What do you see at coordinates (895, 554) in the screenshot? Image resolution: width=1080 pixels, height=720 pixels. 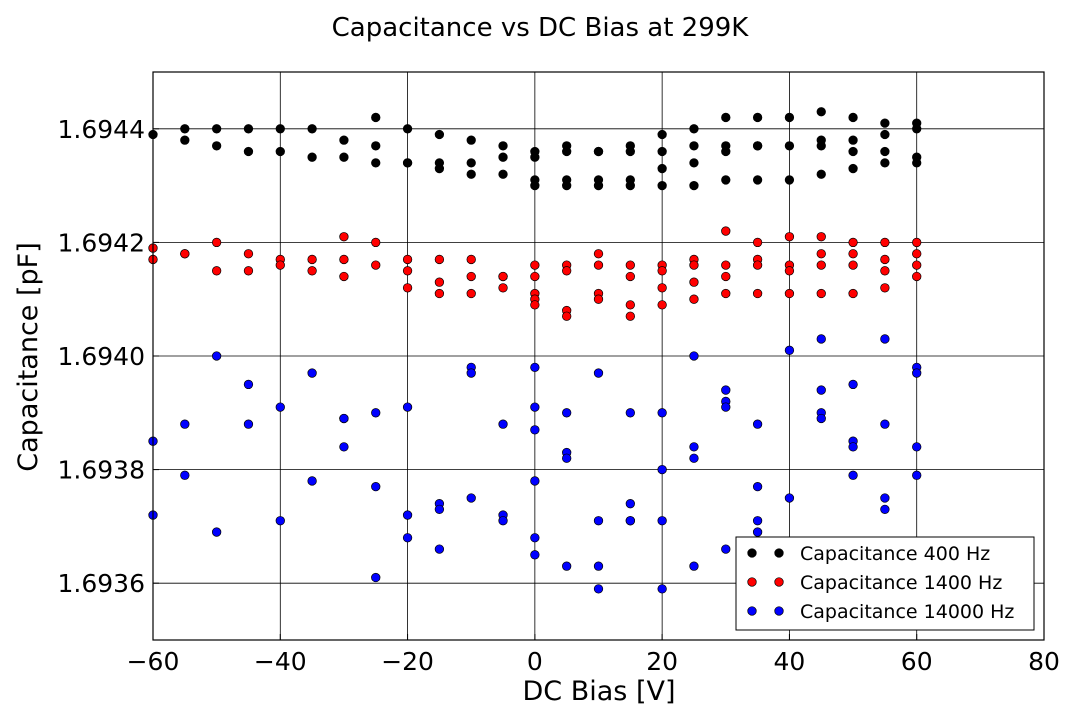 I see `legend-label: Capacitance 400 Hz` at bounding box center [895, 554].